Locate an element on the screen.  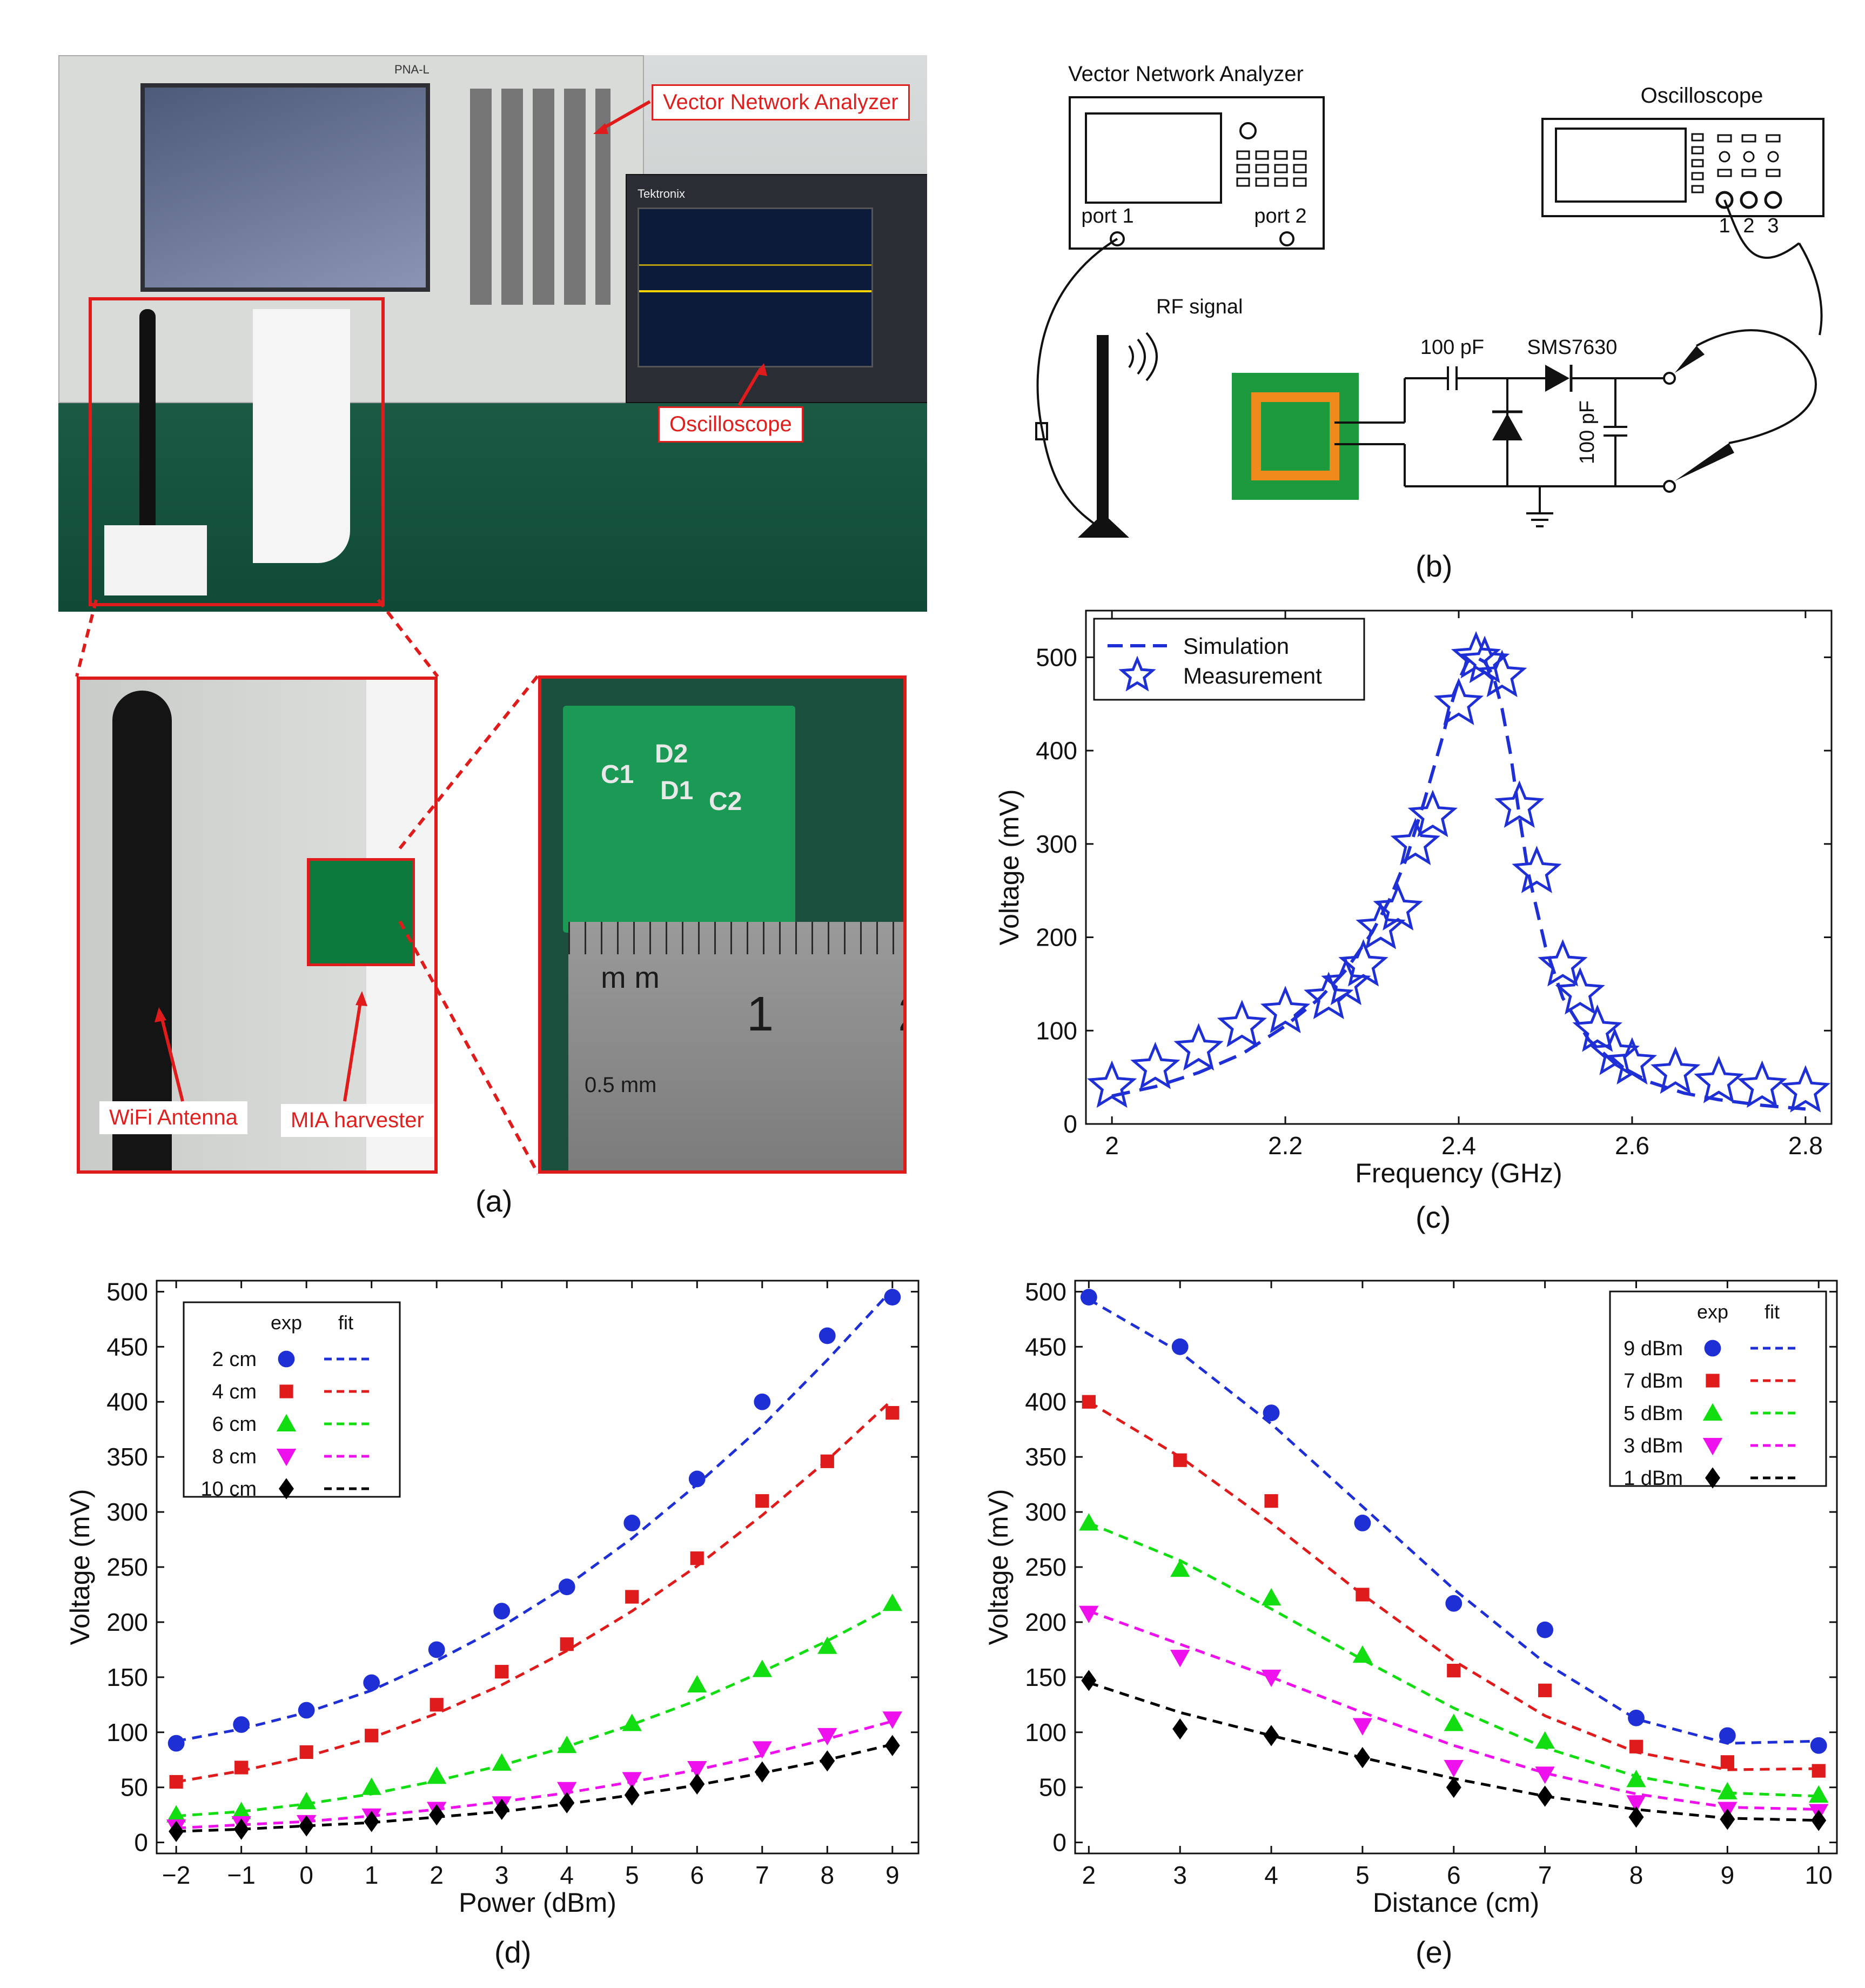
rectifier-circuit is located at coordinates (1499, 446).